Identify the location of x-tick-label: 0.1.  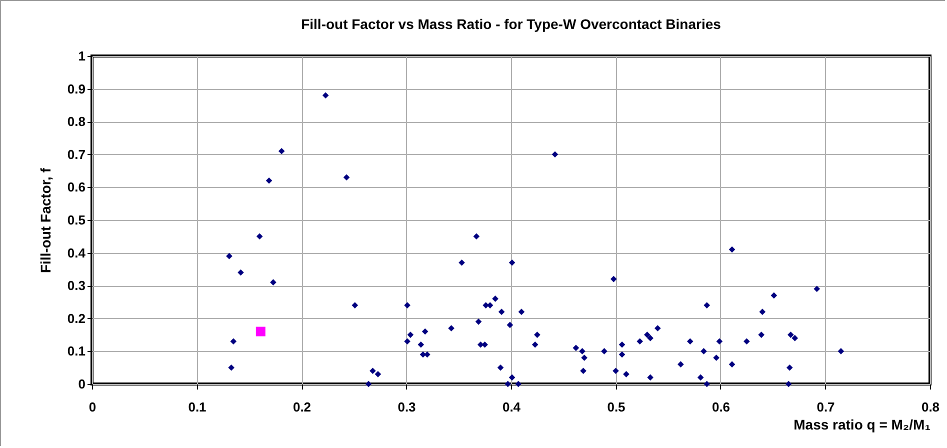
(197, 407).